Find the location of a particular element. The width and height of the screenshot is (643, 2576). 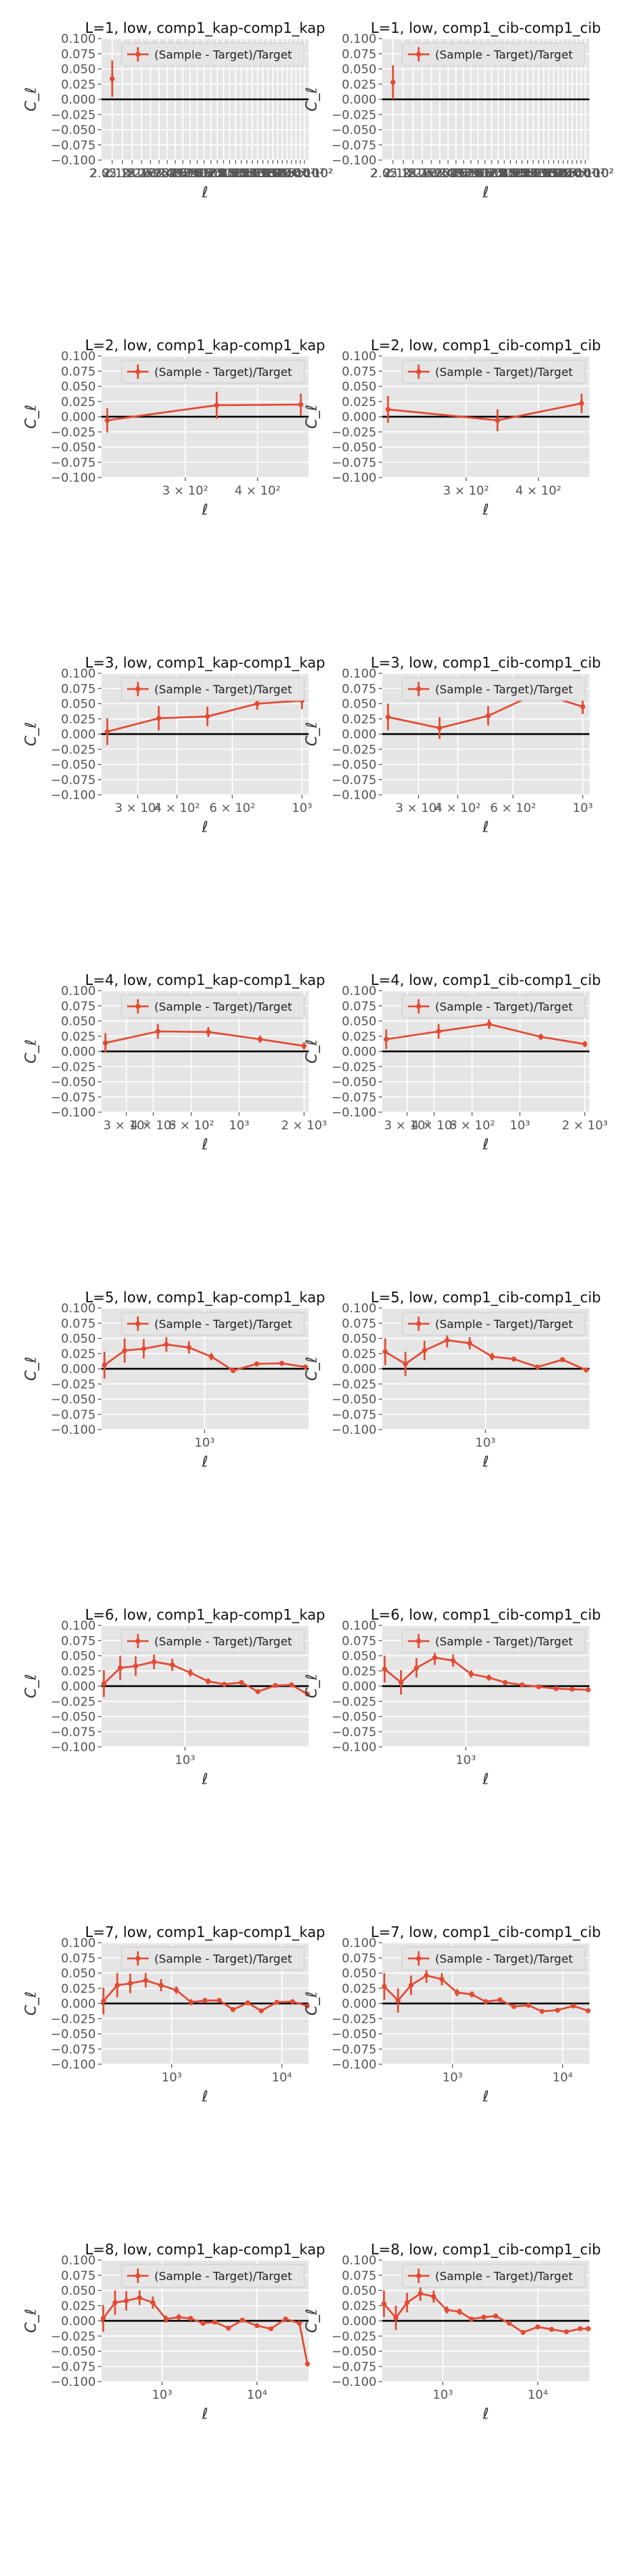

x-tick-label: 3.3 × 10² is located at coordinates (287, 174).